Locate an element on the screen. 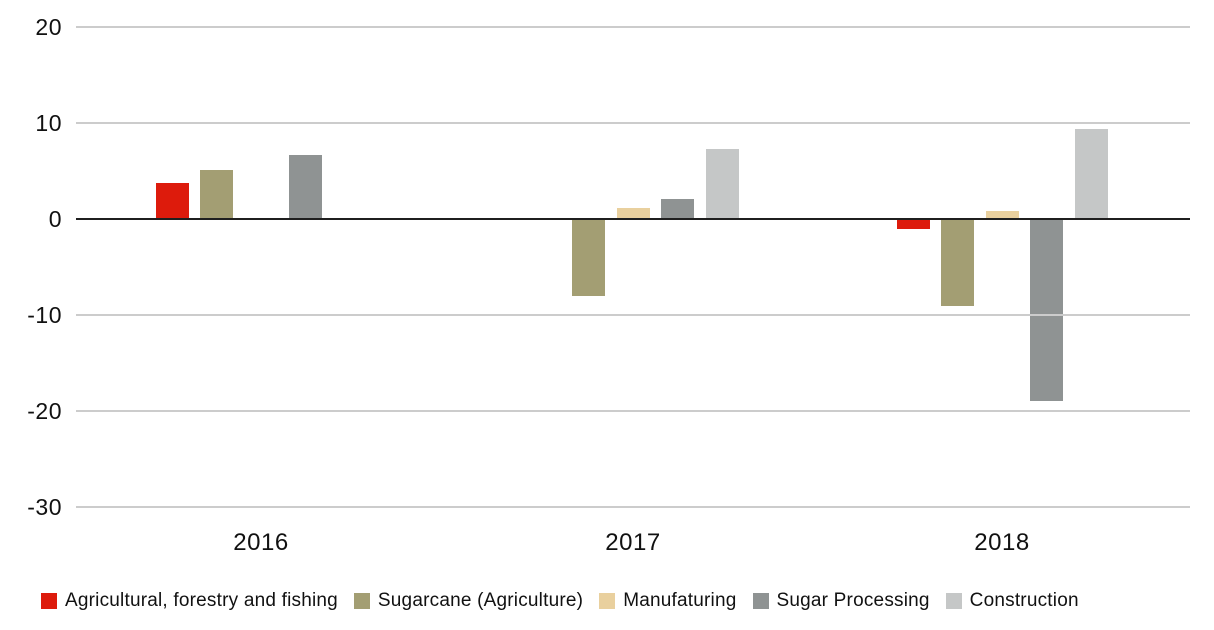 This screenshot has height=630, width=1214. bar-sugar-processing-2017 is located at coordinates (677, 208).